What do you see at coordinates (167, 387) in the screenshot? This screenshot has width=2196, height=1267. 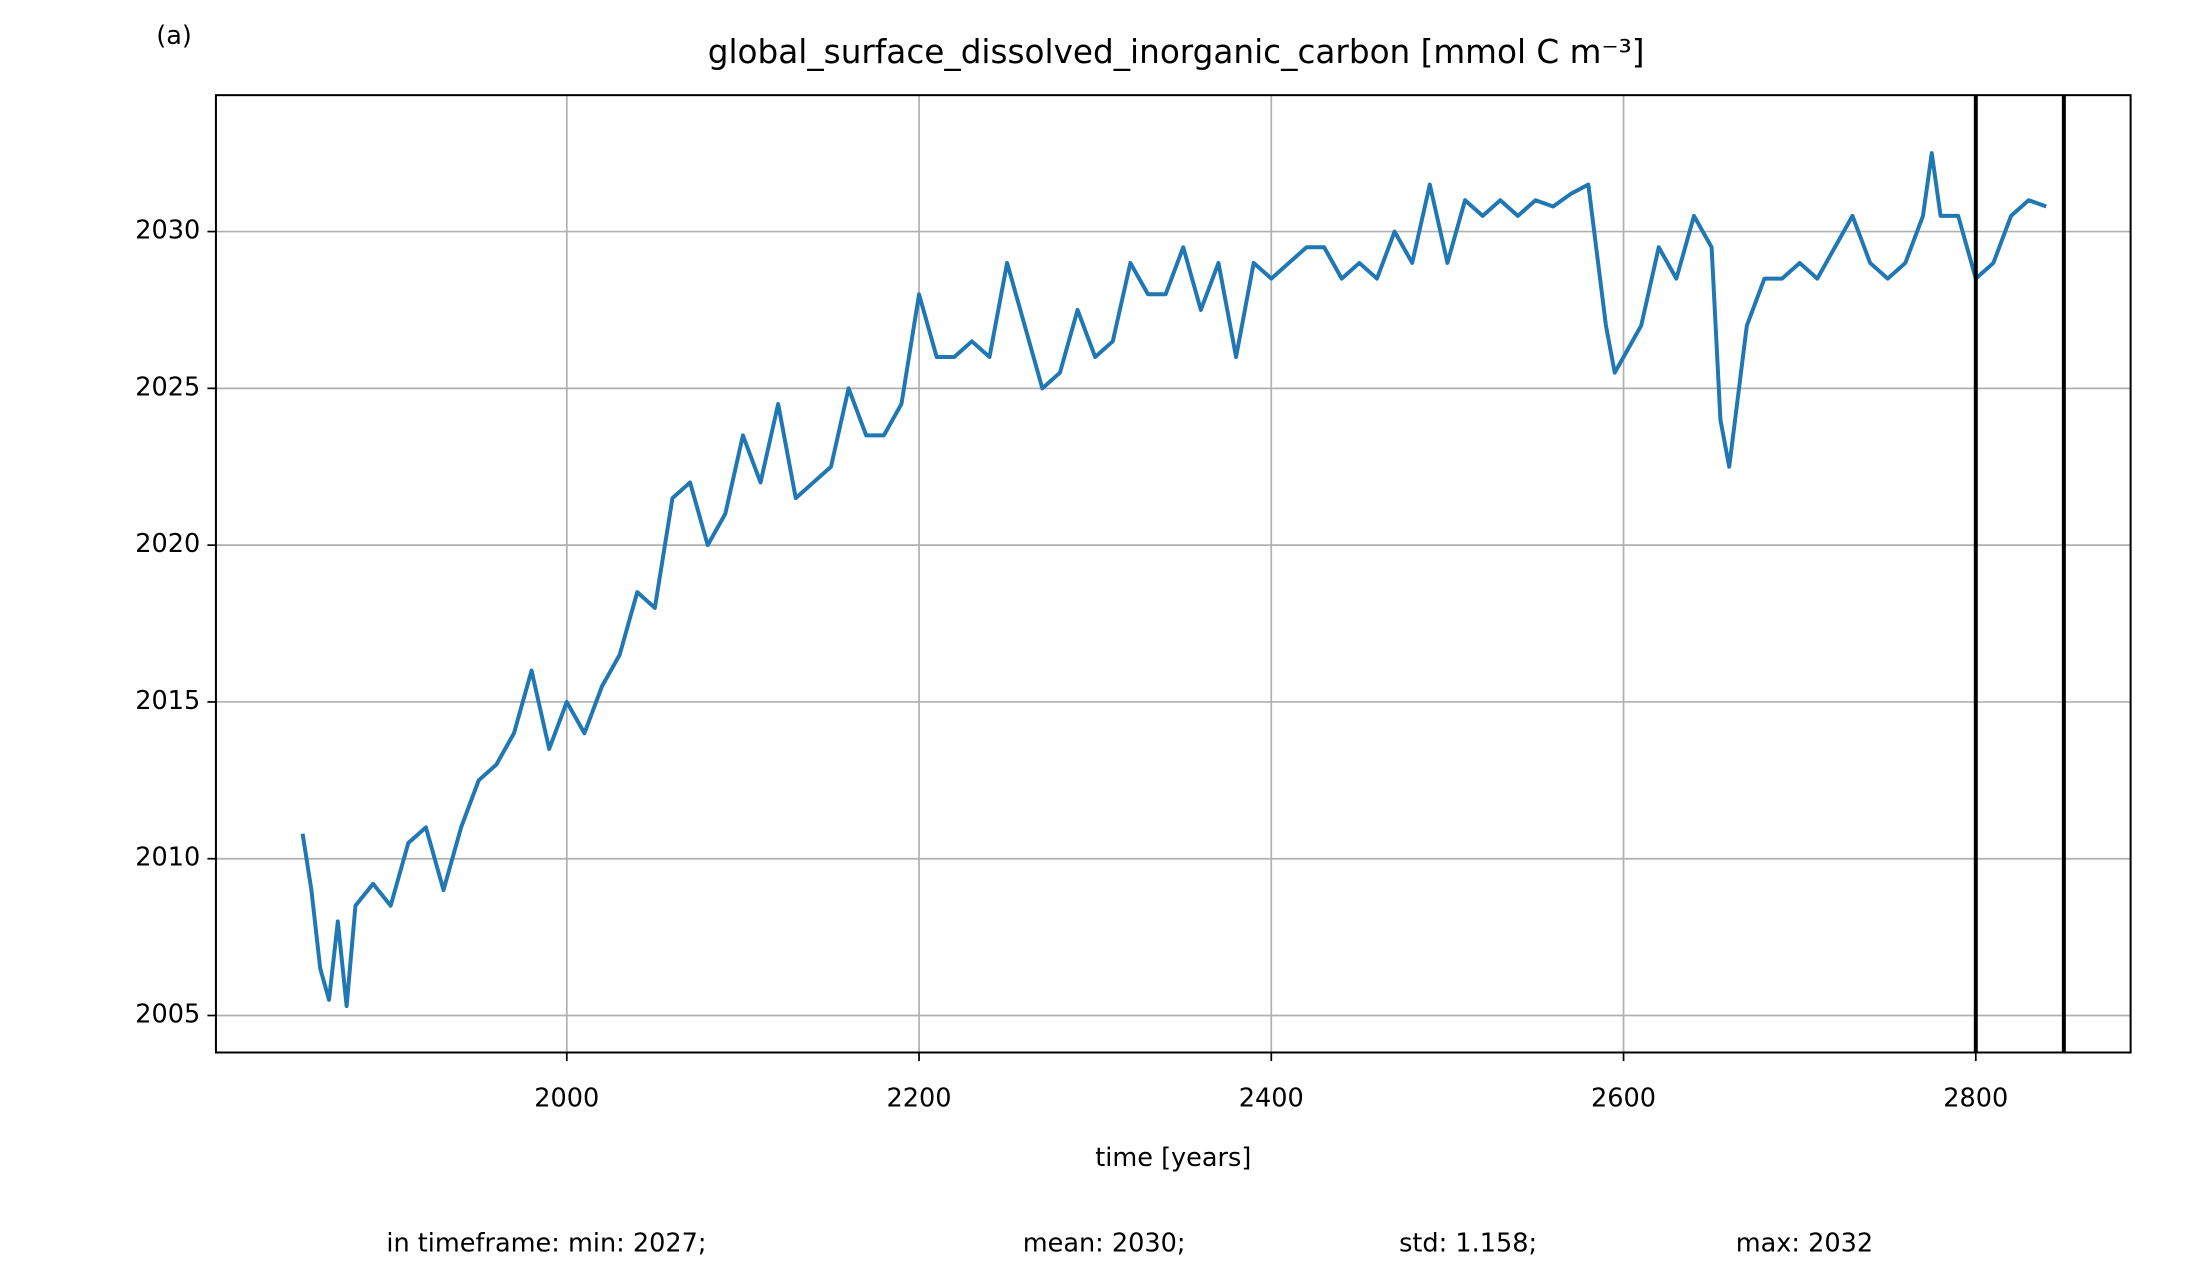 I see `y-tick-label: 2025` at bounding box center [167, 387].